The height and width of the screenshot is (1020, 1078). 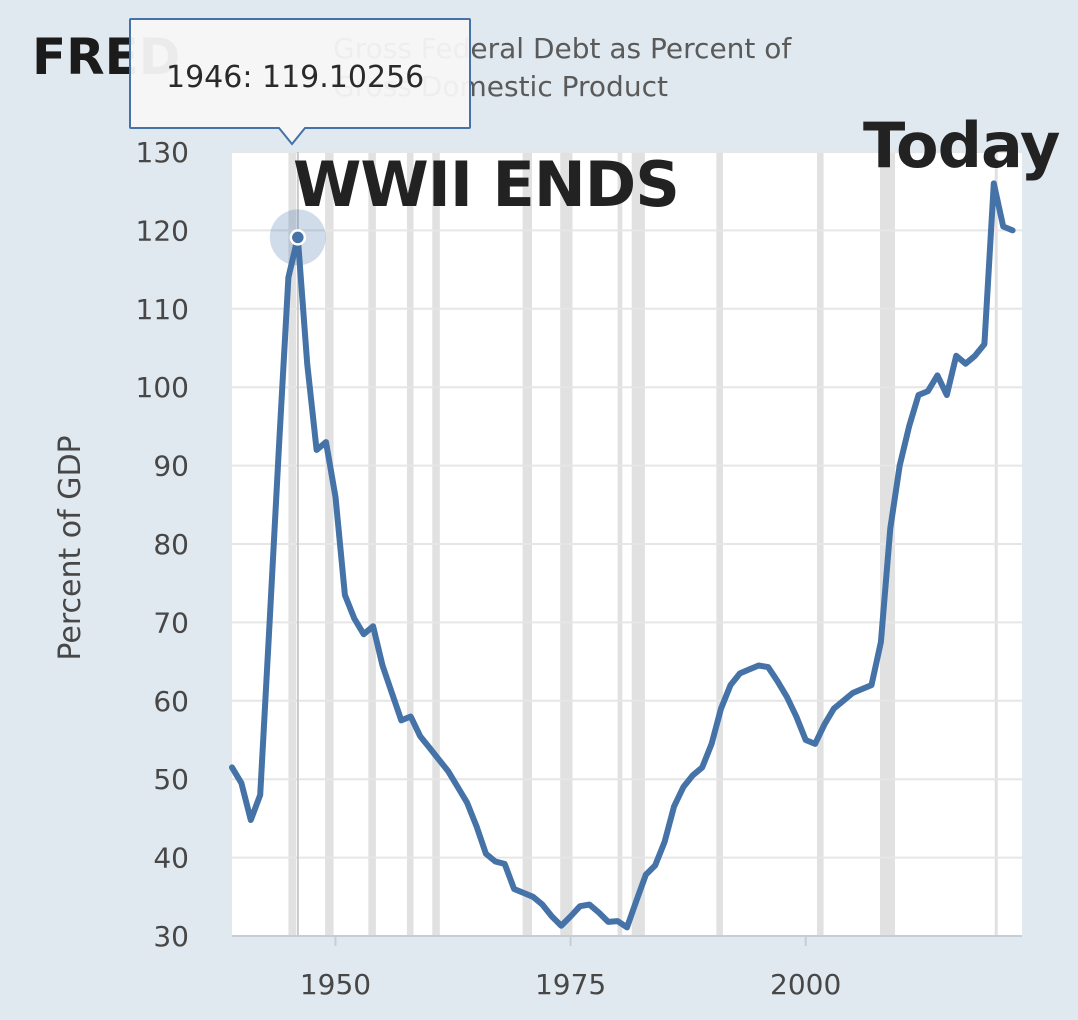 What do you see at coordinates (162, 152) in the screenshot?
I see `y-tick-label-130: 130` at bounding box center [162, 152].